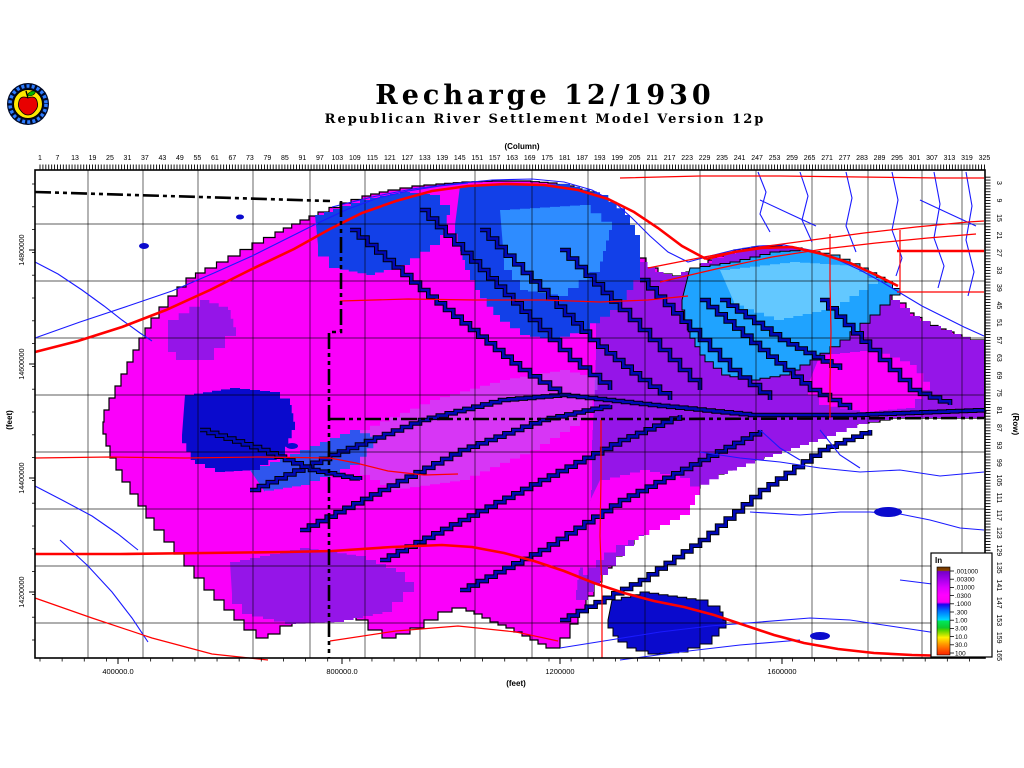 The image size is (1024, 768). Describe the element at coordinates (897, 158) in the screenshot. I see `col-tick-label: 295` at that location.